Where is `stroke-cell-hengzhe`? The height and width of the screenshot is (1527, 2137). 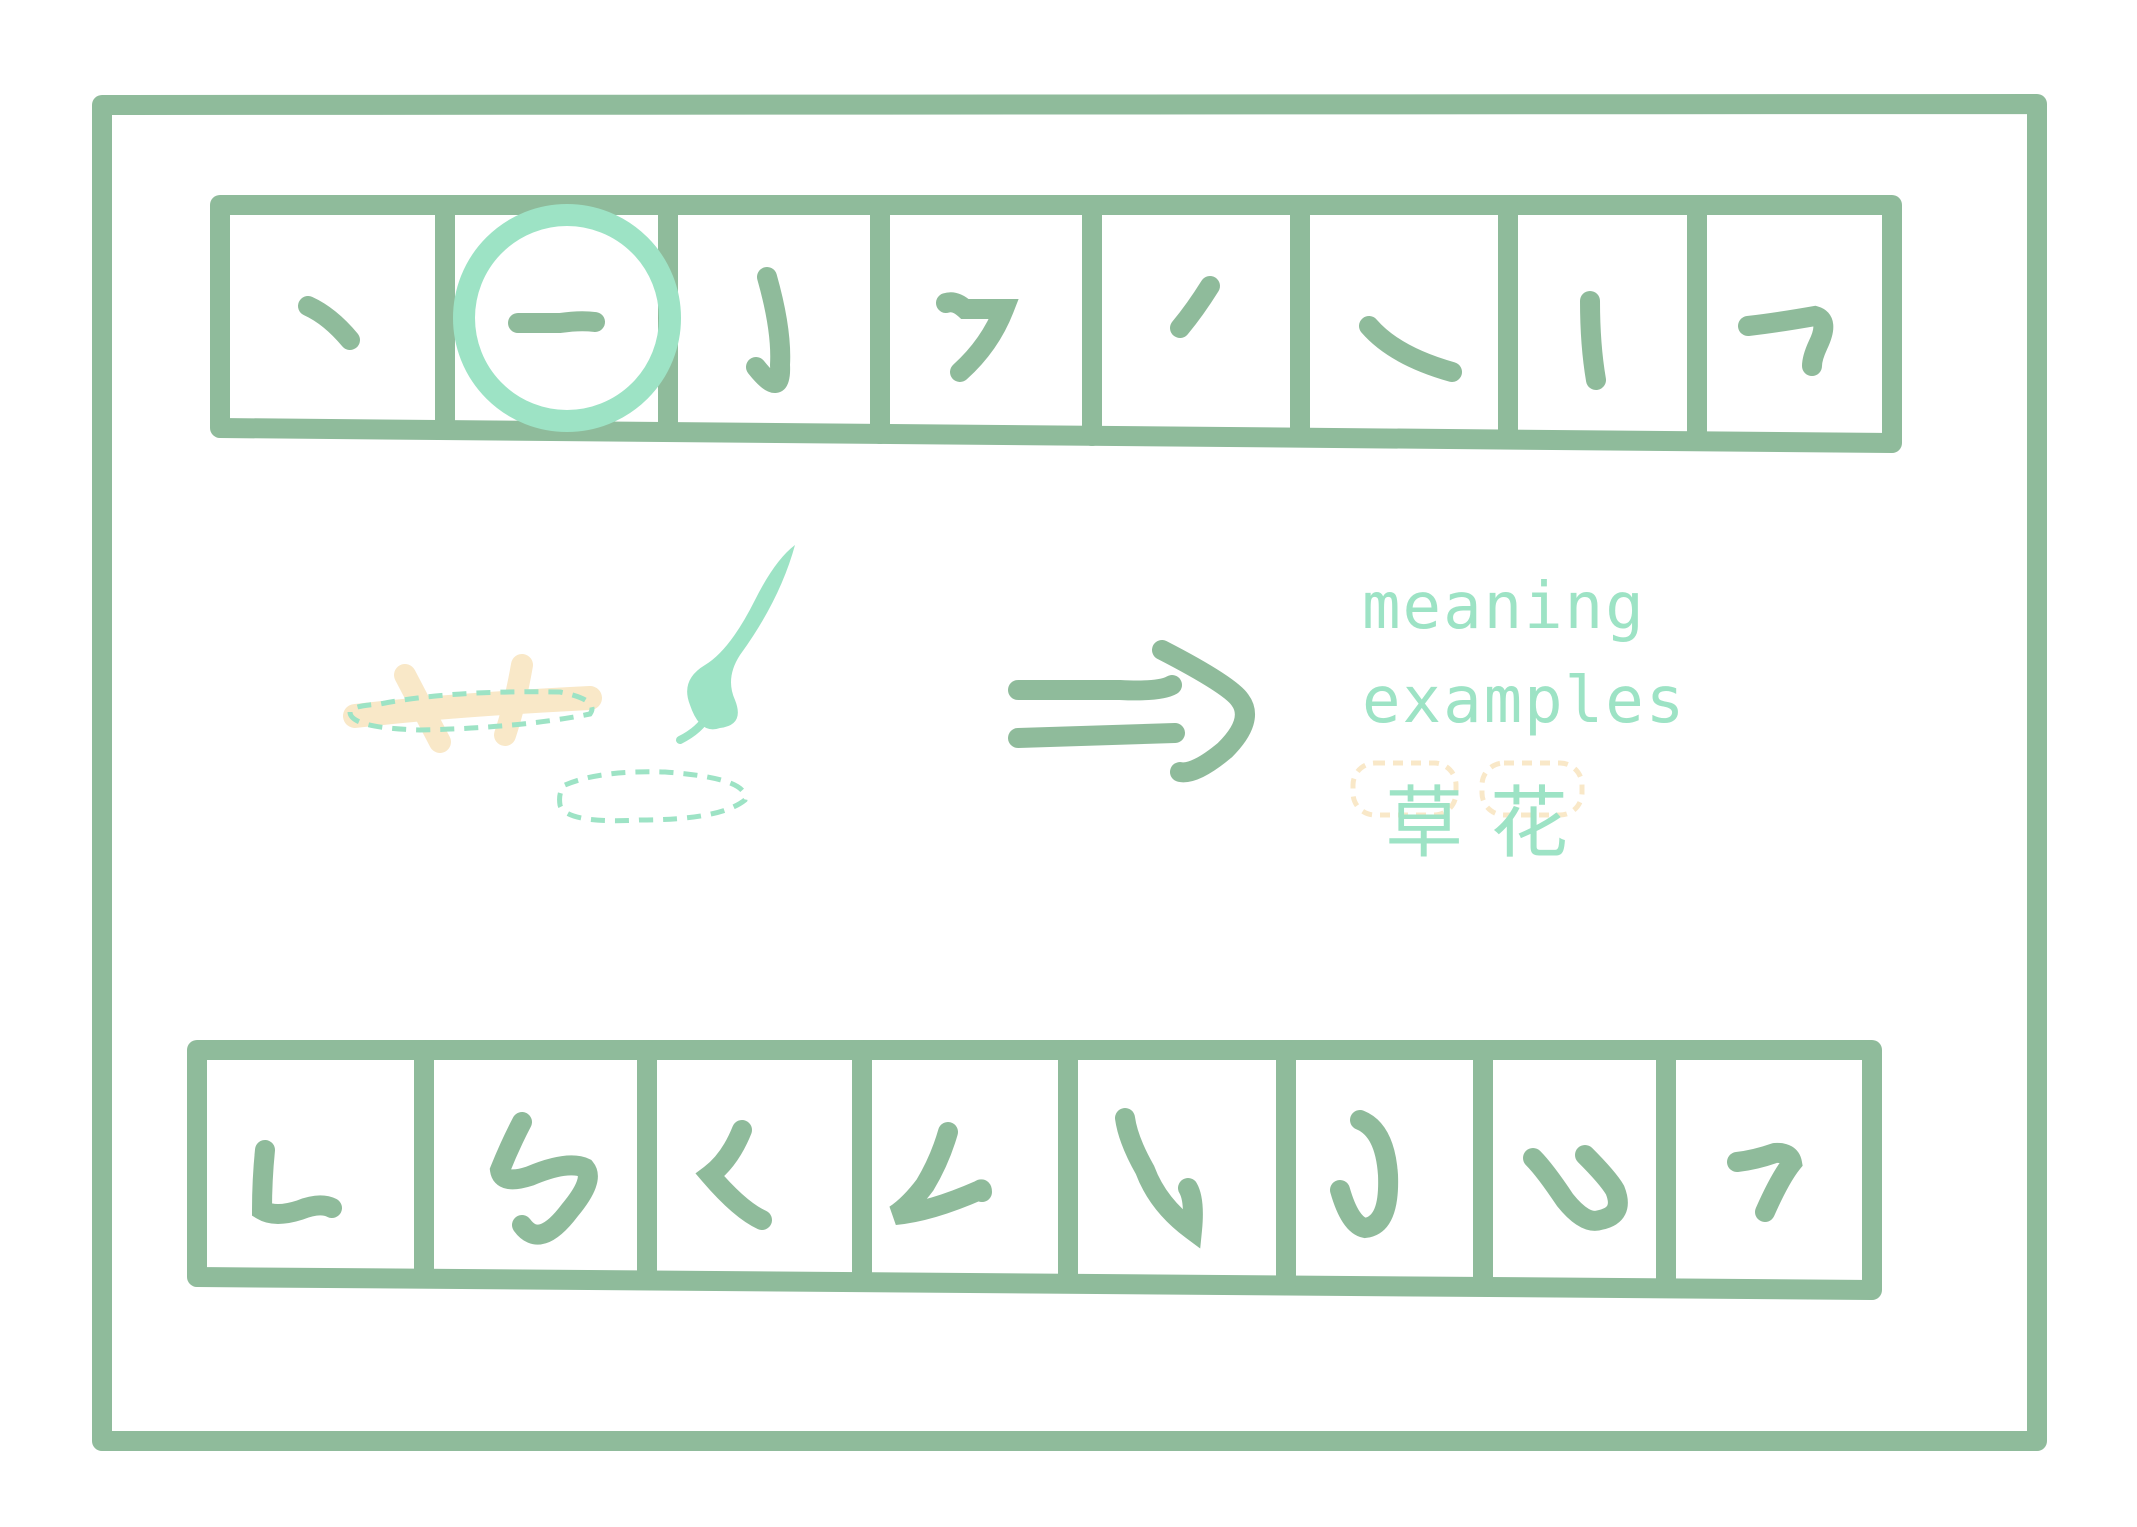 stroke-cell-hengzhe is located at coordinates (1794, 318).